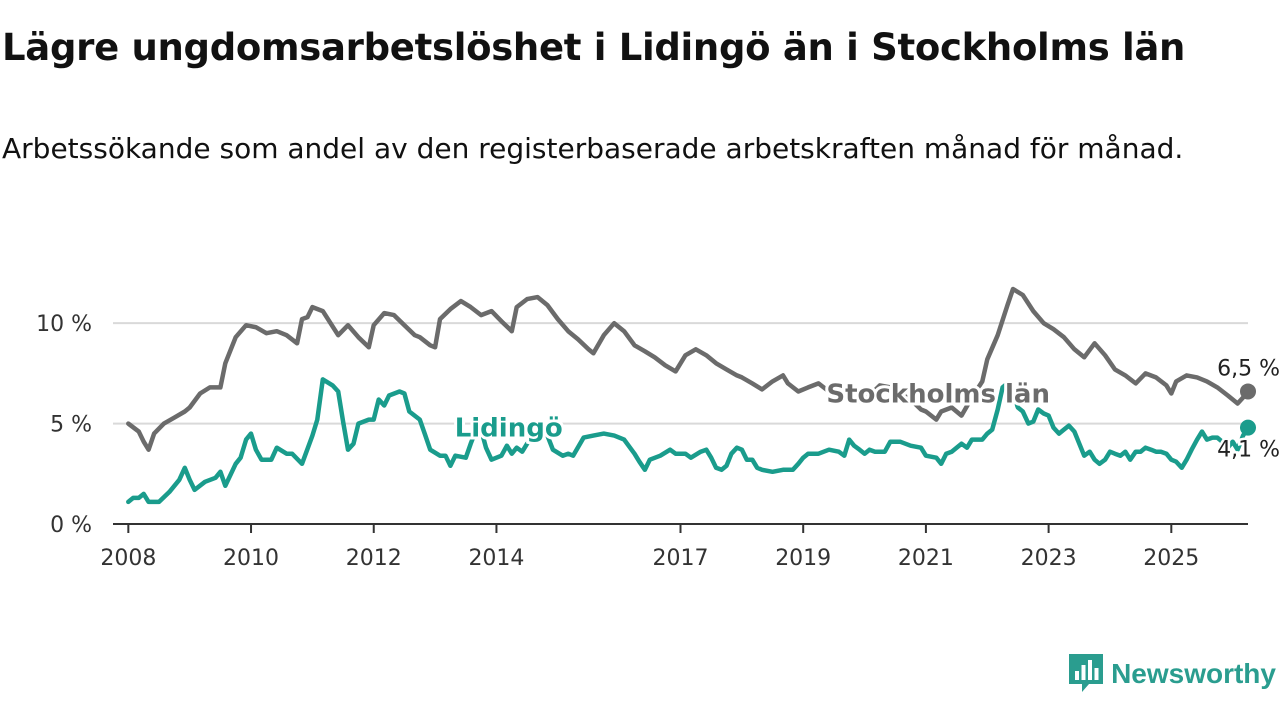  I want to click on end-marker-lidingo, so click(1248, 427).